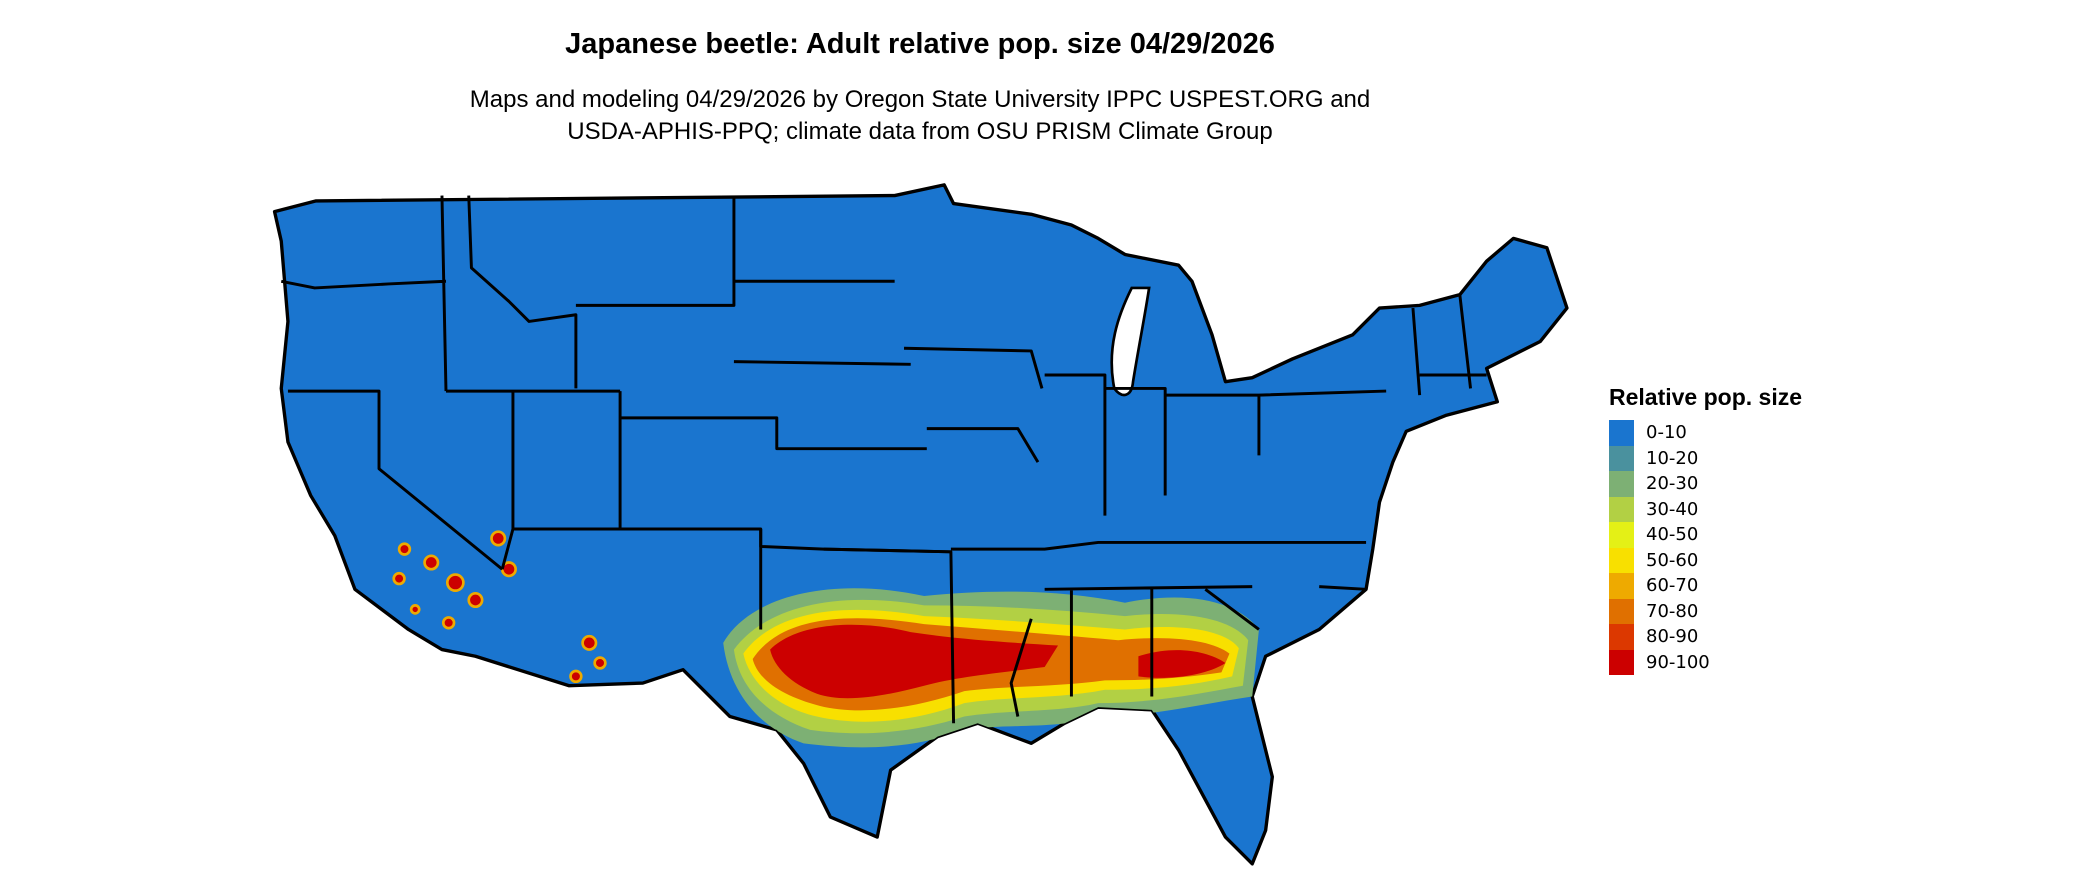 The height and width of the screenshot is (892, 2100). Describe the element at coordinates (1672, 637) in the screenshot. I see `legend-label: 80-90` at that location.